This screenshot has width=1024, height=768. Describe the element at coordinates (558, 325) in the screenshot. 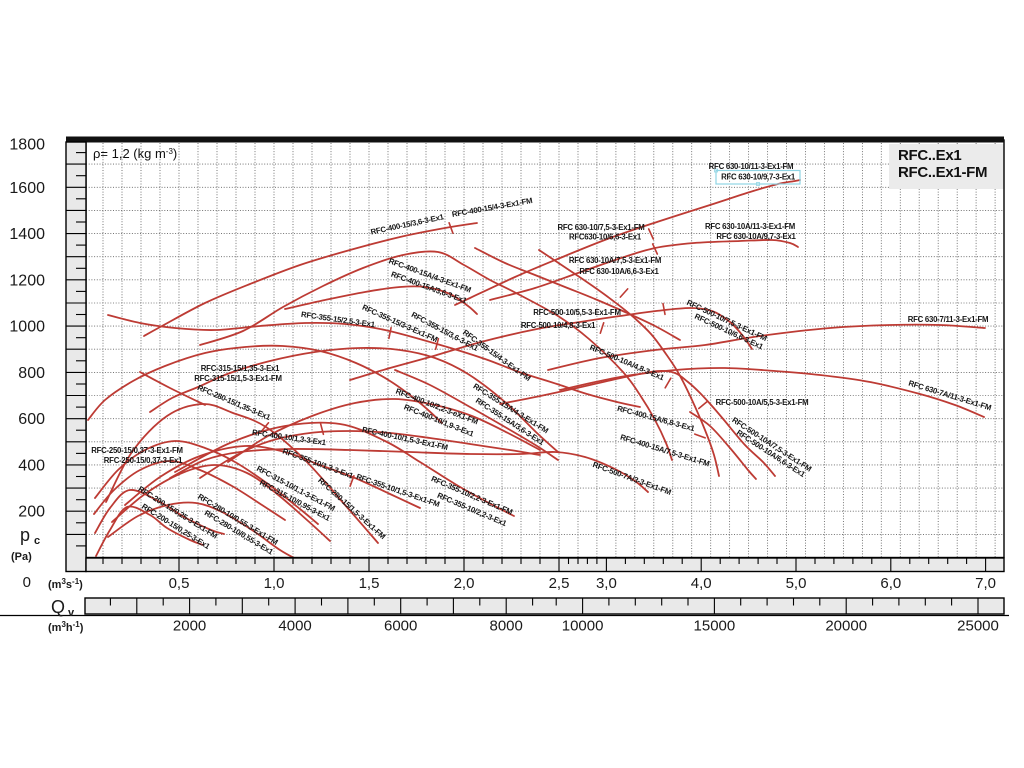

I see `svg-text: RFC-500-10/4,8-3-Ex1` at that location.